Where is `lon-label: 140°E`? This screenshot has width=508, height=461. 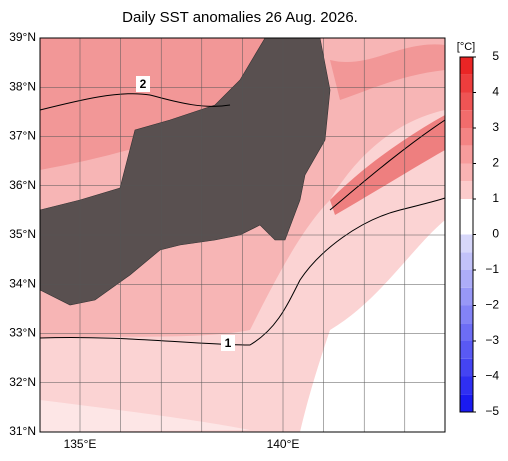
lon-label: 140°E is located at coordinates (283, 444).